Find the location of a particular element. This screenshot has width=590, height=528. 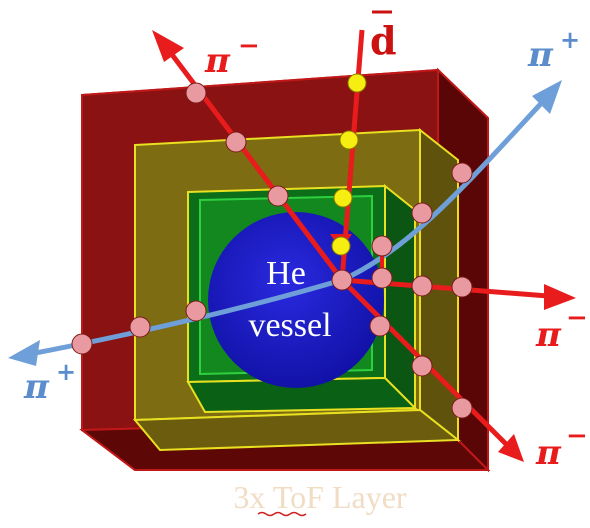

pi-plus-sup-upper-right: + is located at coordinates (570, 39).